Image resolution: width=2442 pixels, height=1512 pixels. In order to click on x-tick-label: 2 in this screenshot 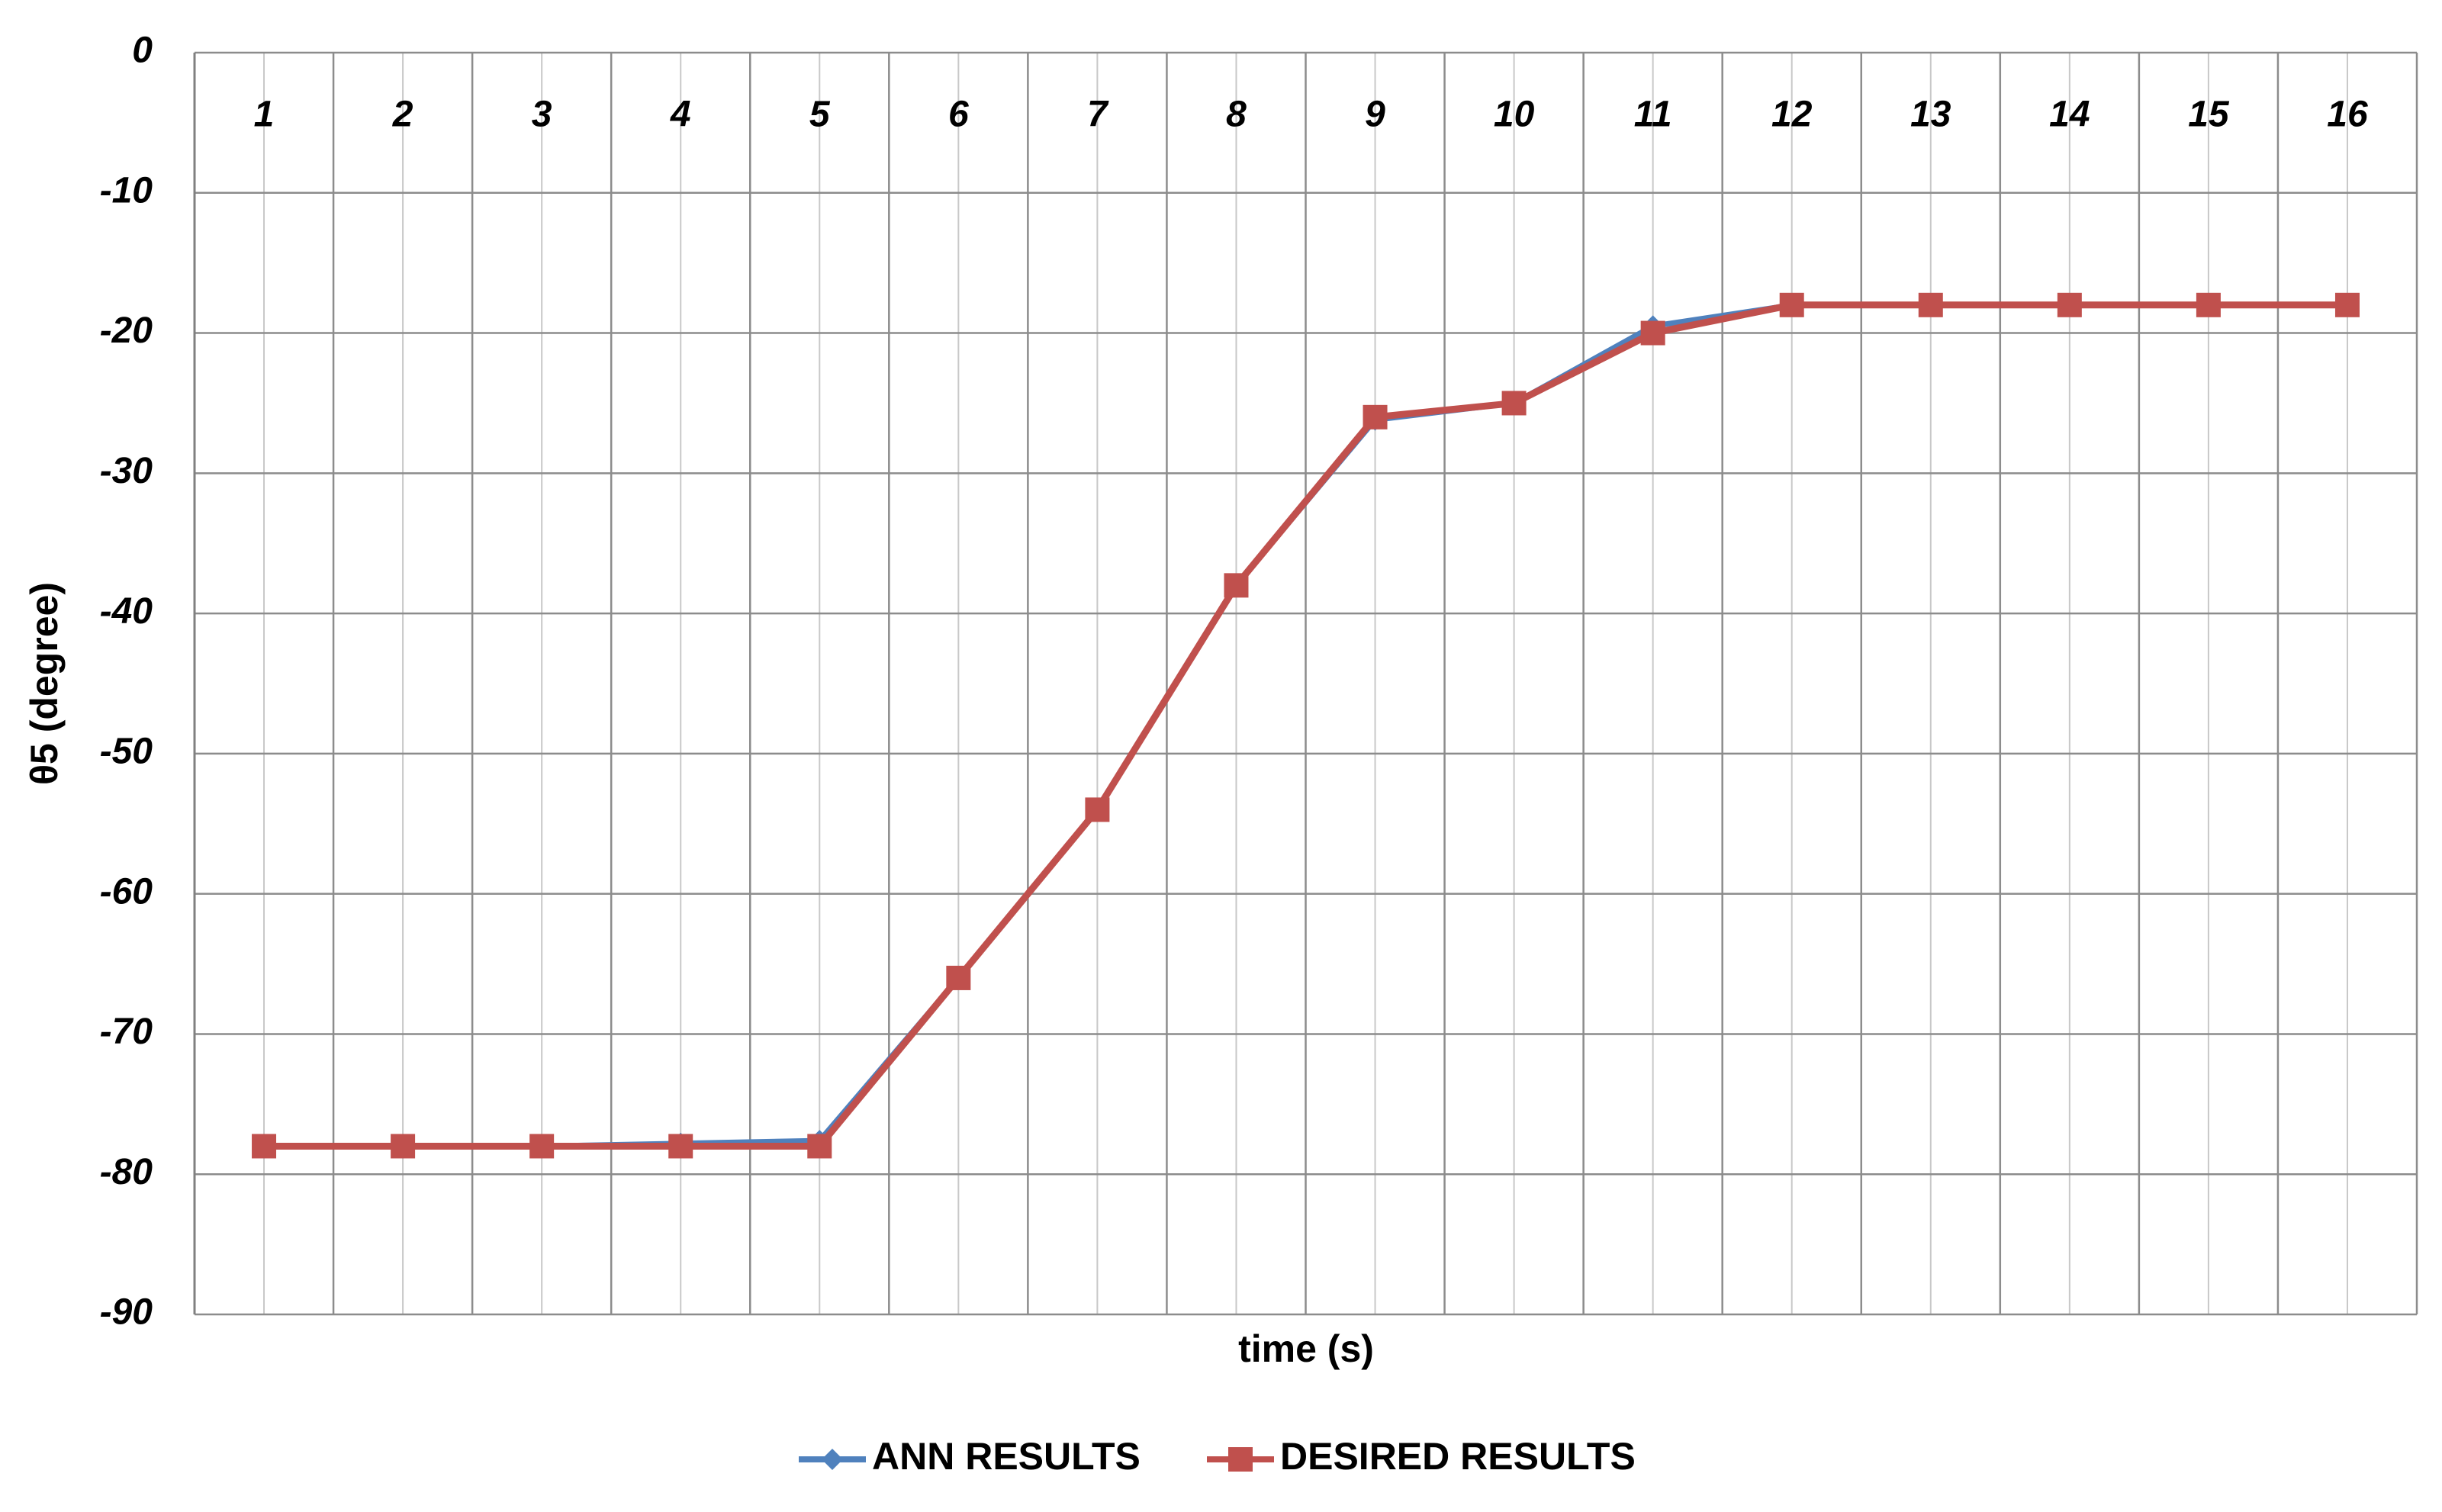, I will do `click(402, 115)`.